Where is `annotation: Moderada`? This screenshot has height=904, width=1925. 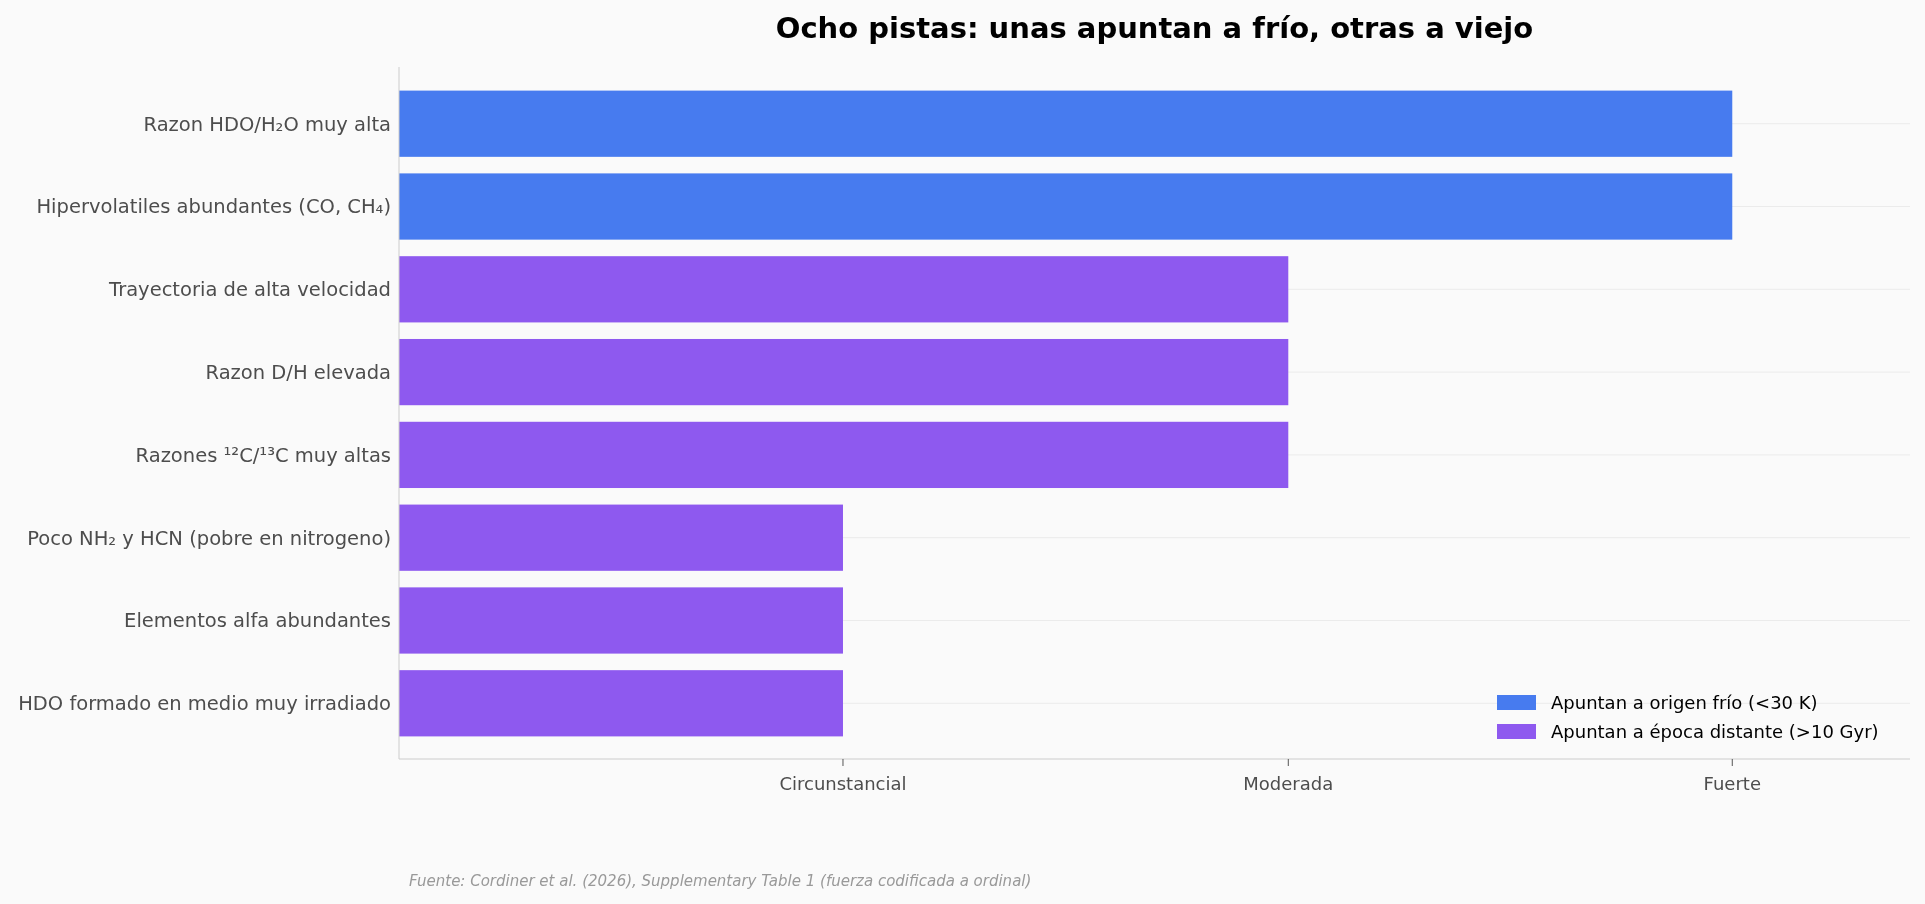
annotation: Moderada is located at coordinates (1288, 783).